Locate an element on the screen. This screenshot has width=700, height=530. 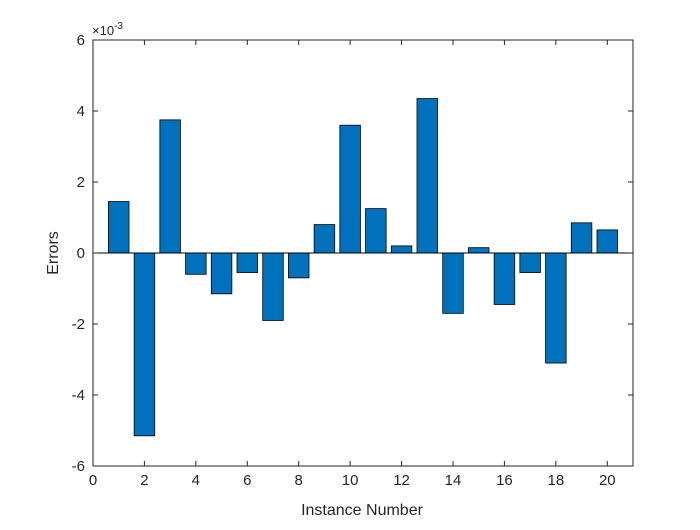
y-tick-label: 4 is located at coordinates (81, 111).